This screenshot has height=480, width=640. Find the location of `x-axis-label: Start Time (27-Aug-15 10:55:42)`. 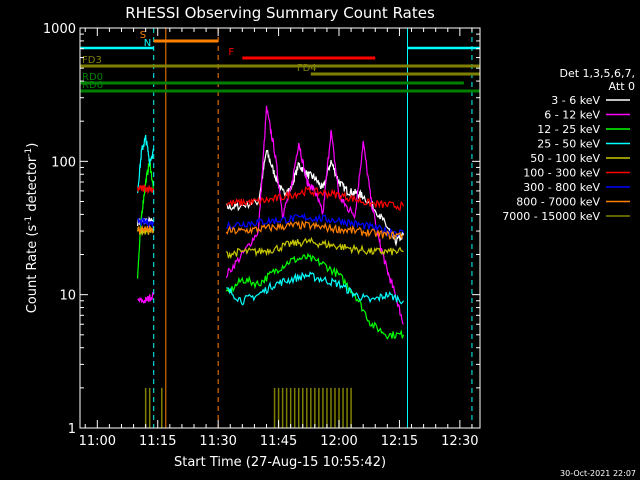

x-axis-label: Start Time (27-Aug-15 10:55:42) is located at coordinates (280, 462).